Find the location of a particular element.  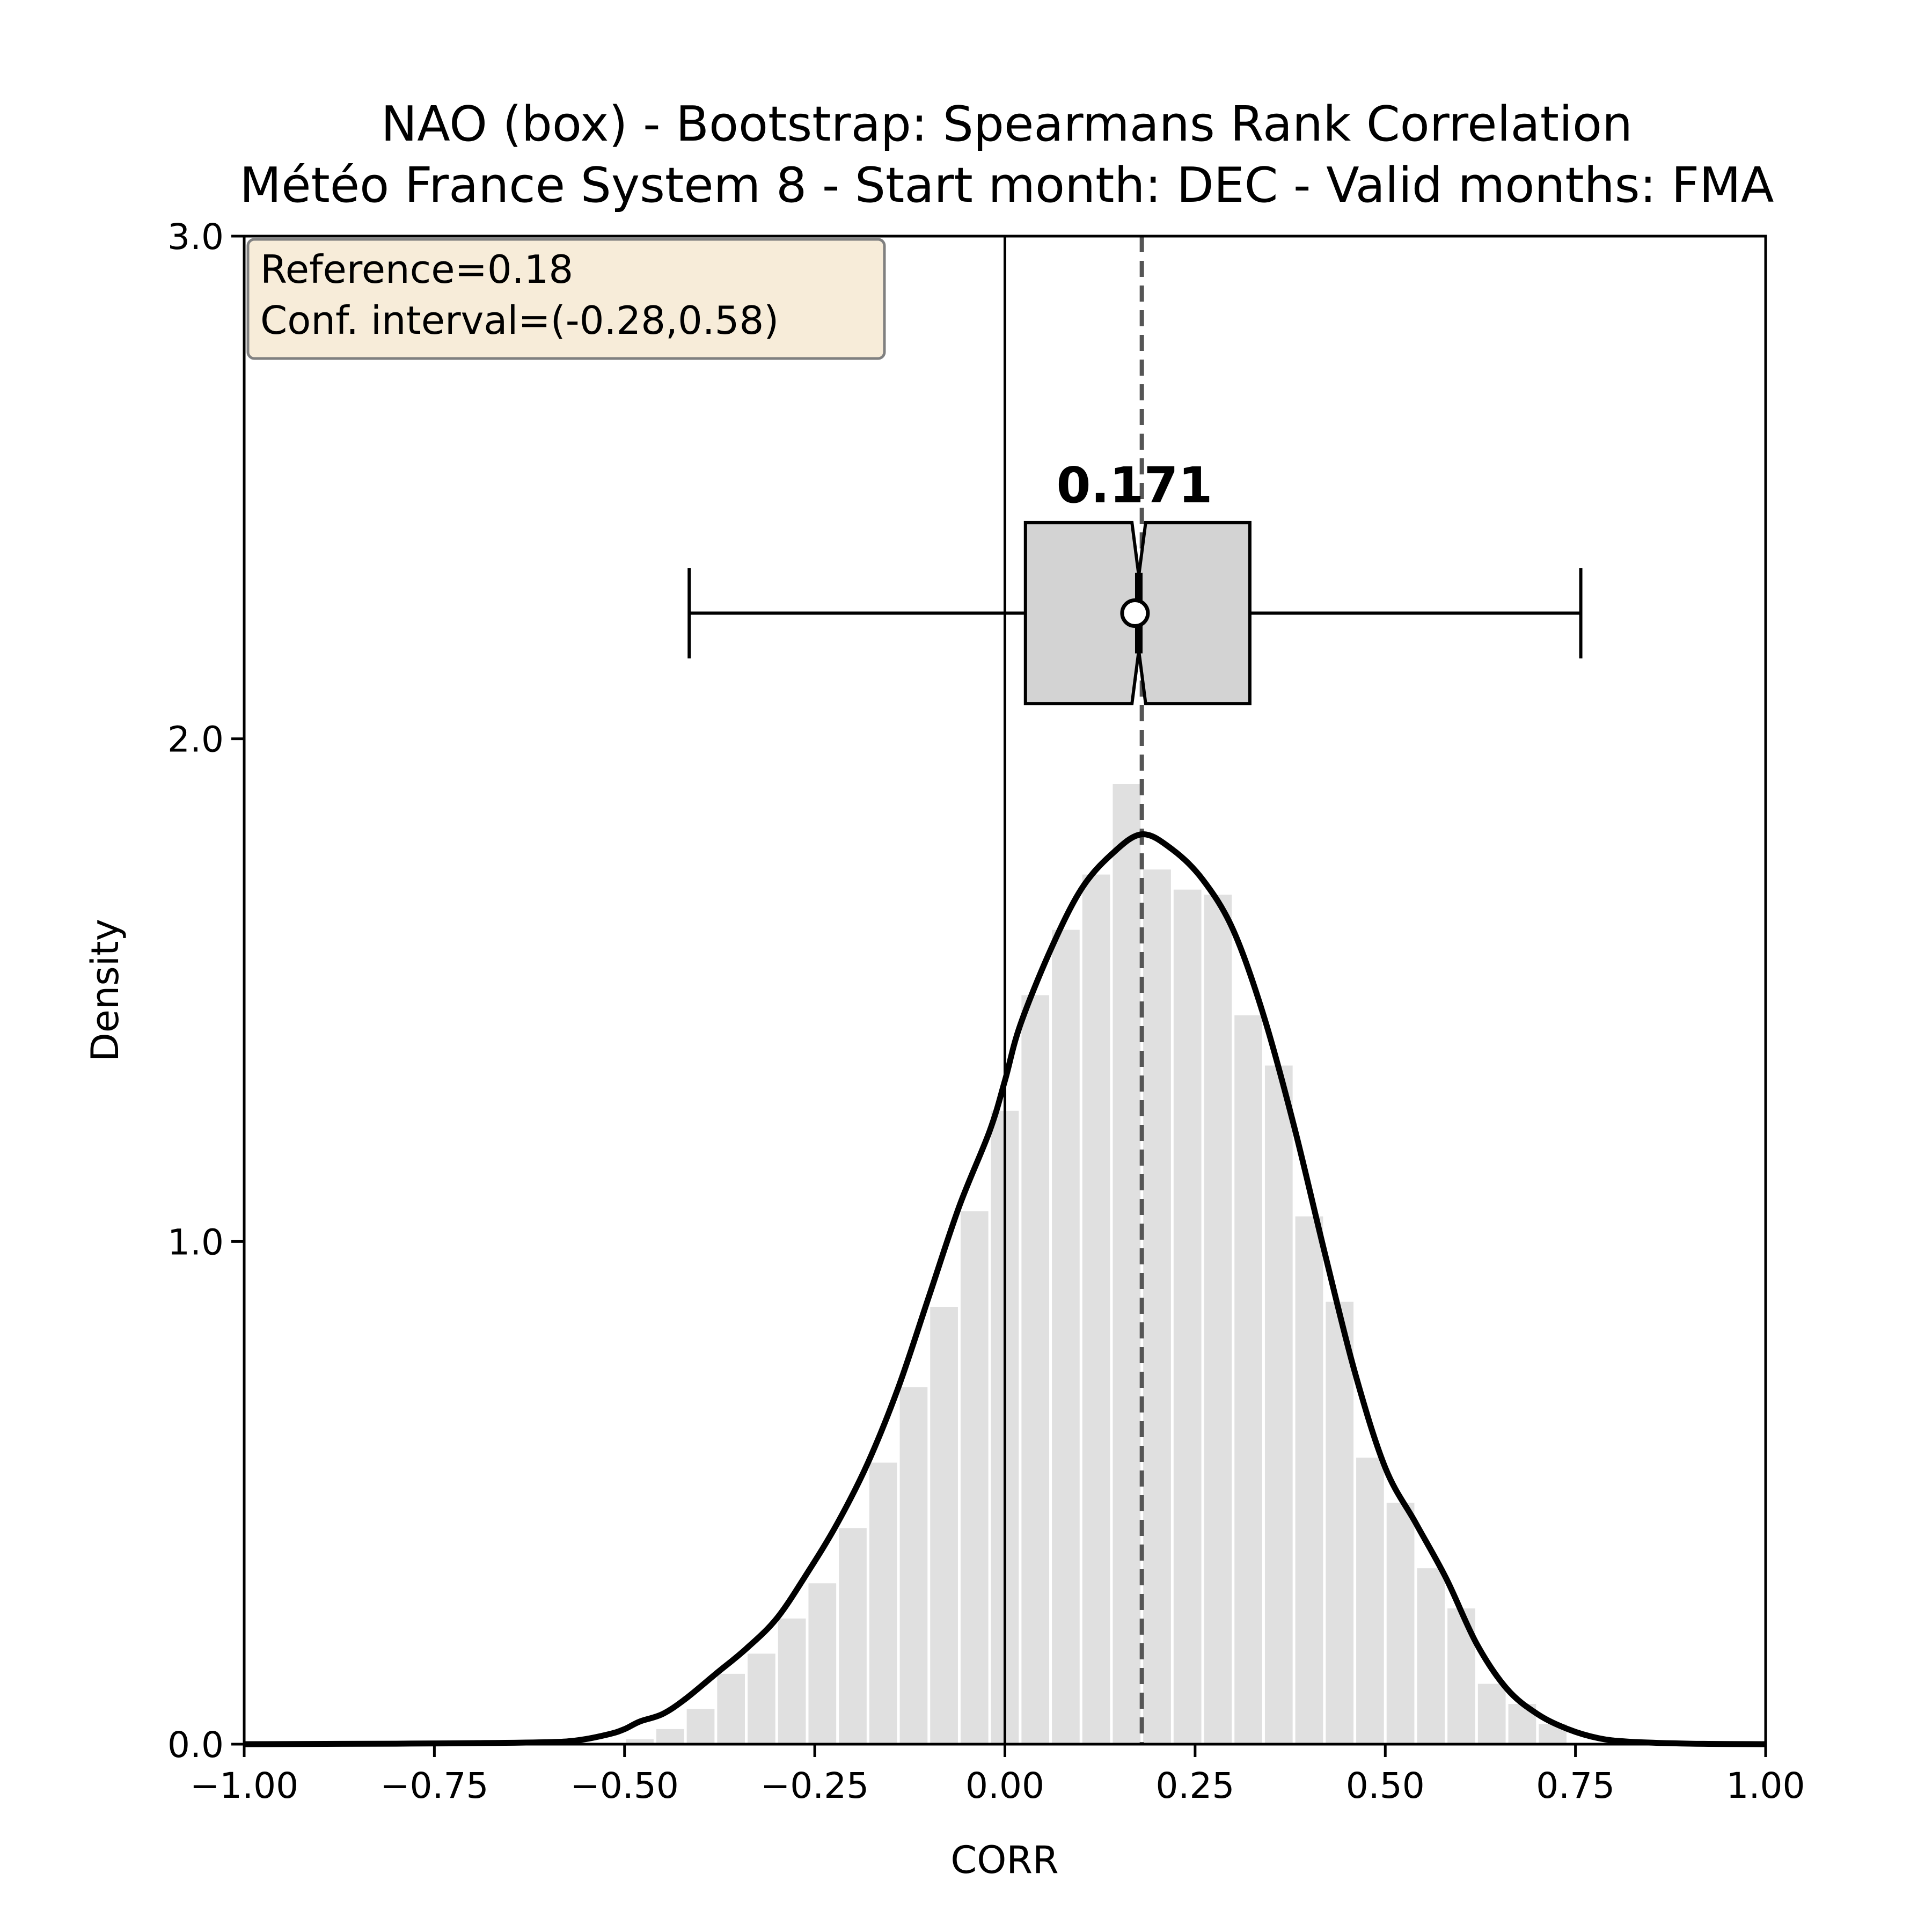

boxplot-median-label: 0.171 is located at coordinates (1134, 485).